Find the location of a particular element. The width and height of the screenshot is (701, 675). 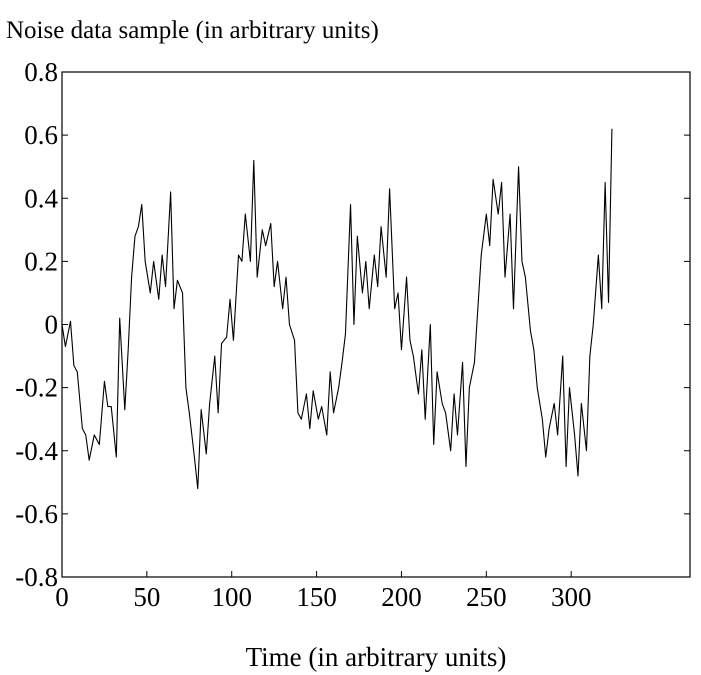

y-tick-label: 0.8 is located at coordinates (41, 72).